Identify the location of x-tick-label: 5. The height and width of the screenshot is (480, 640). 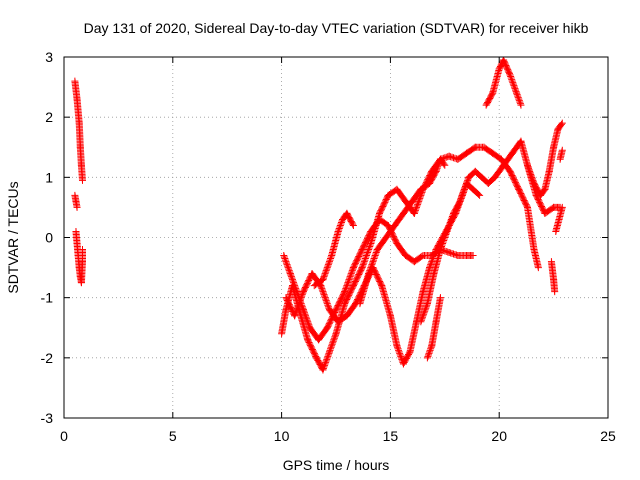
(173, 436).